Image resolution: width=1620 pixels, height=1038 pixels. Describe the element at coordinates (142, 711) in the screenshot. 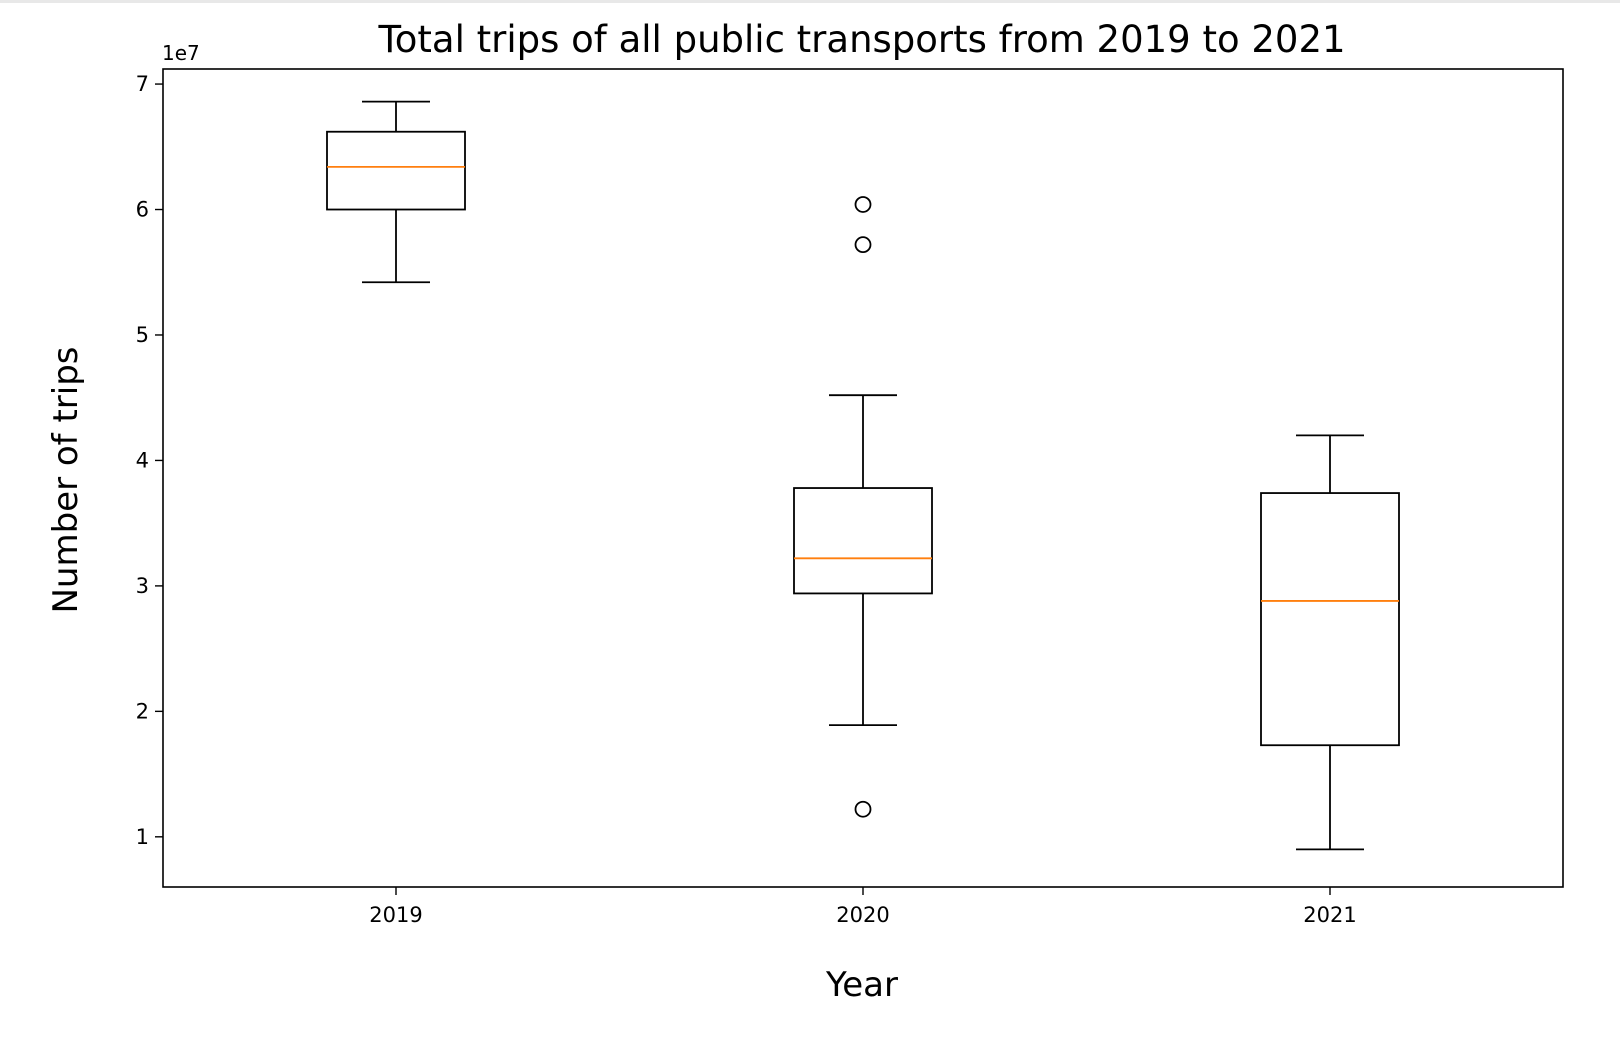

I see `y-tick-label: 2` at that location.